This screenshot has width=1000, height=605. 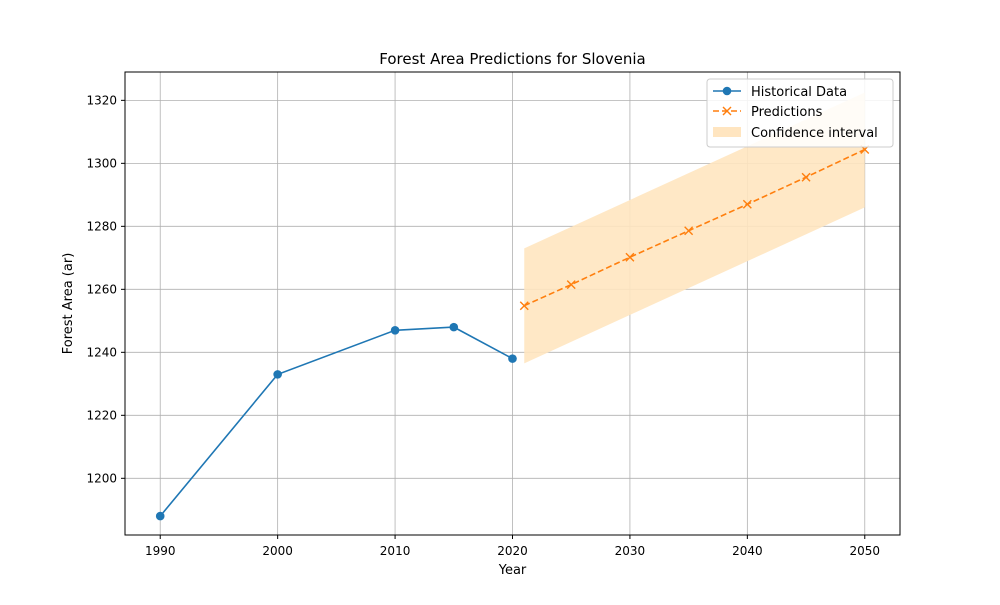 I want to click on x-tick-label: 1990, so click(x=160, y=551).